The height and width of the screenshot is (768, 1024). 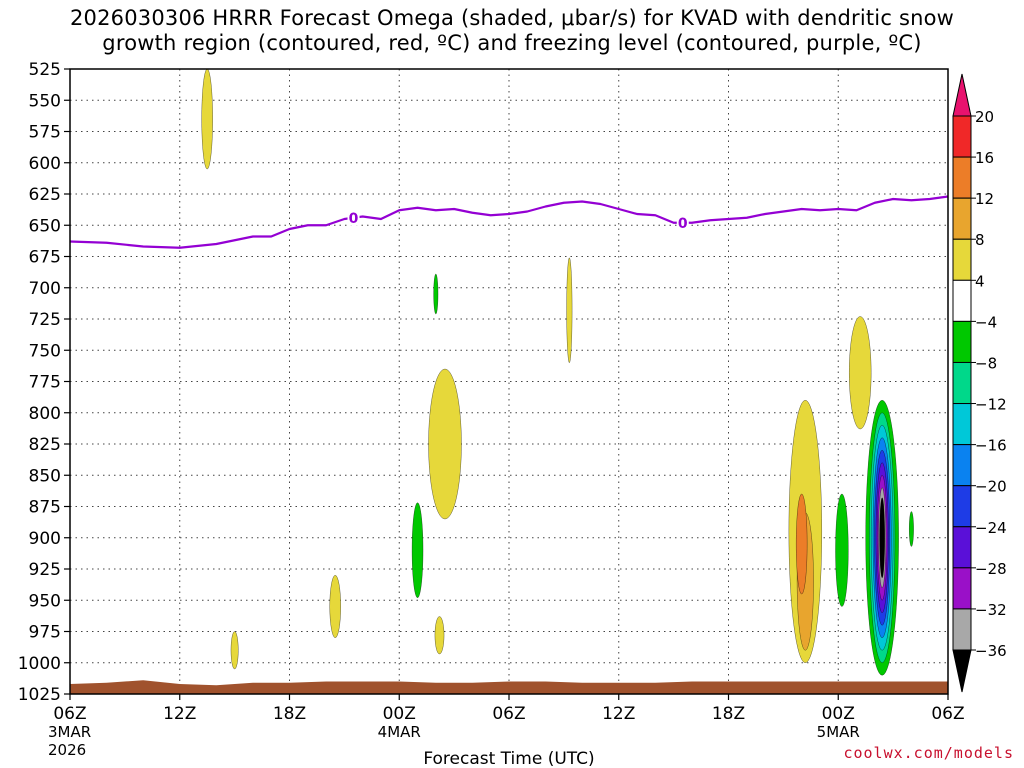 What do you see at coordinates (67, 750) in the screenshot?
I see `x-year-label: 2026` at bounding box center [67, 750].